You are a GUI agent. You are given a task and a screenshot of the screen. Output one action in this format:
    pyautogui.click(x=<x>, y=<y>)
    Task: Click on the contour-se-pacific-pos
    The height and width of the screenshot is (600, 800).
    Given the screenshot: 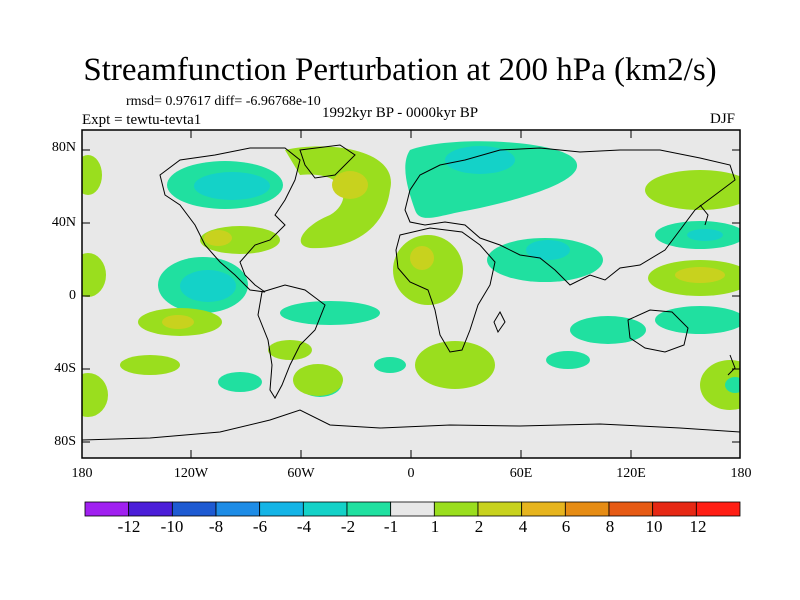 What is the action you would take?
    pyautogui.click(x=150, y=365)
    